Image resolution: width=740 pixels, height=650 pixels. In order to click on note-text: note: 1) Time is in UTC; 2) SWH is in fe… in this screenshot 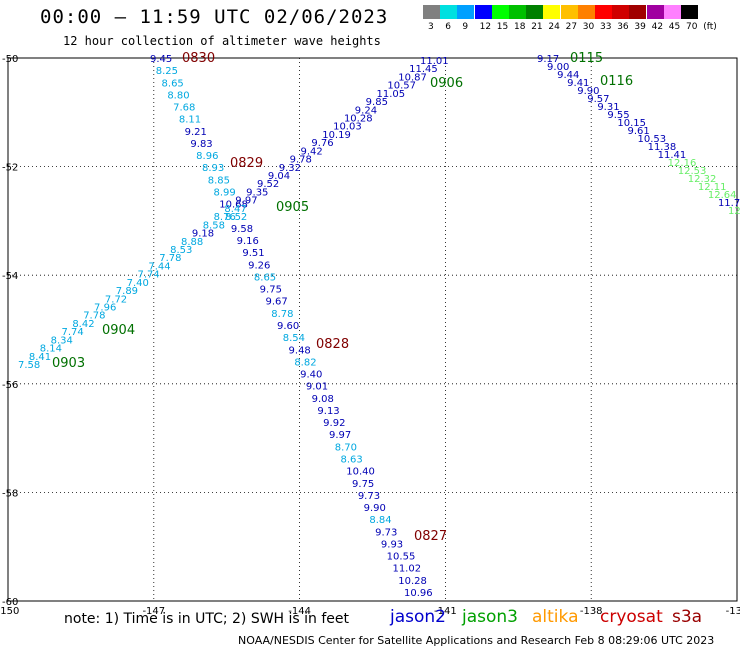, I will do `click(207, 619)`.